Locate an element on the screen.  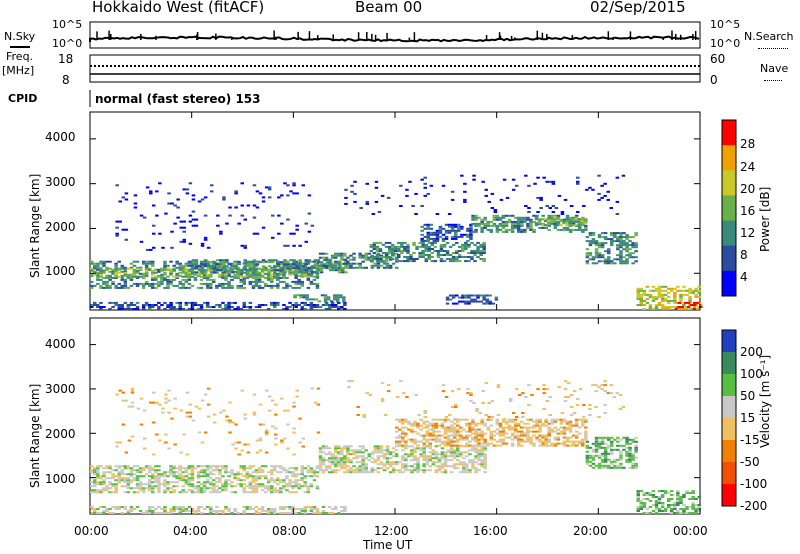
xtick-2: 08:00 is located at coordinates (289, 531).